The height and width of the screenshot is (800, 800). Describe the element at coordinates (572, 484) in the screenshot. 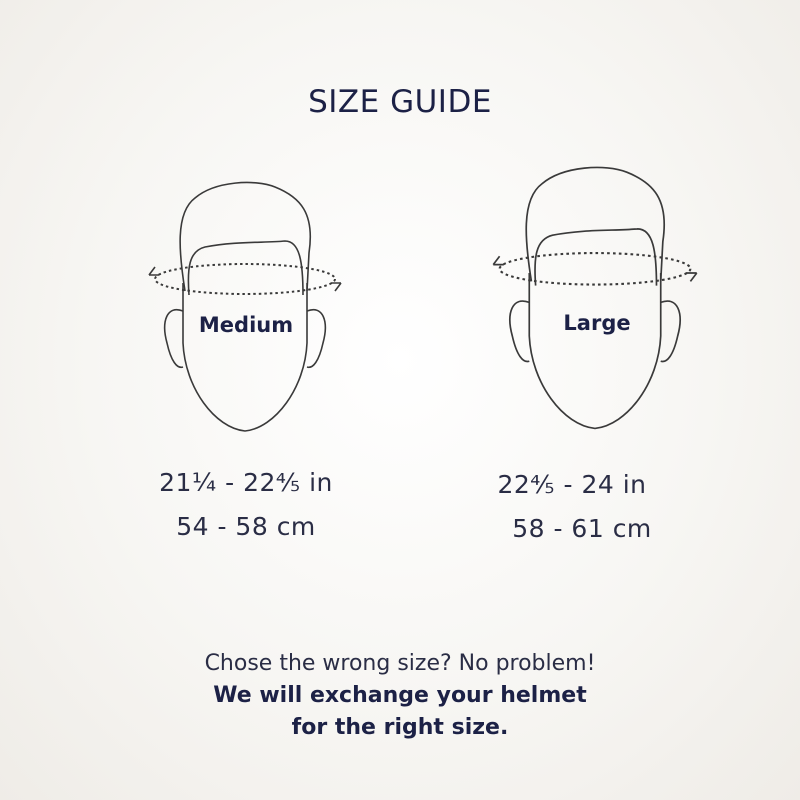

I see `large-inches: 22⅘ - 24 in` at that location.